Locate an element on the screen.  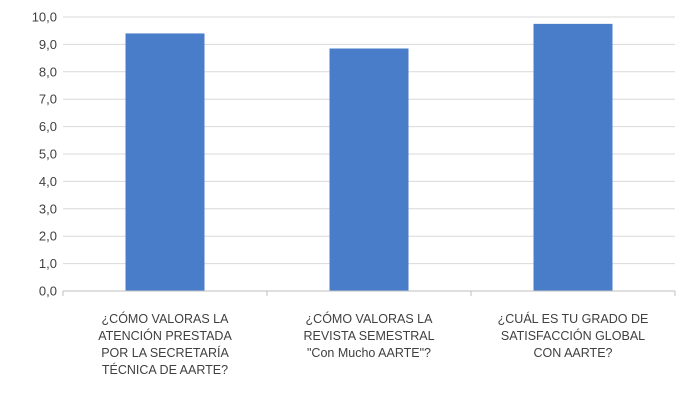
y-tick-label: 4,0 is located at coordinates (48, 181).